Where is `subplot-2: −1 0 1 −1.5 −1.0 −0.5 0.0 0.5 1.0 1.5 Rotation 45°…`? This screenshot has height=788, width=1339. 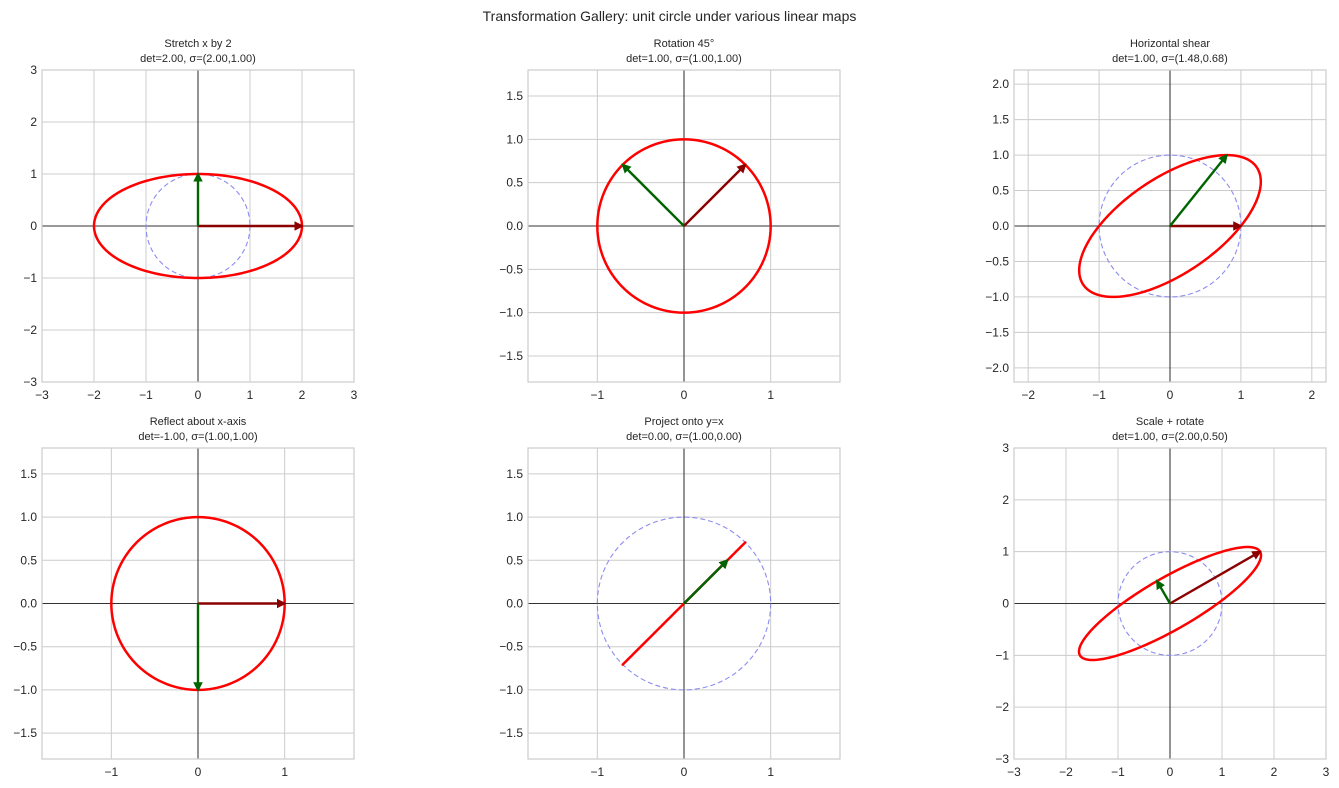
subplot-2: −1 0 1 −1.5 −1.0 −0.5 0.0 0.5 1.0 1.5 Rotation 45°… is located at coordinates (670, 220).